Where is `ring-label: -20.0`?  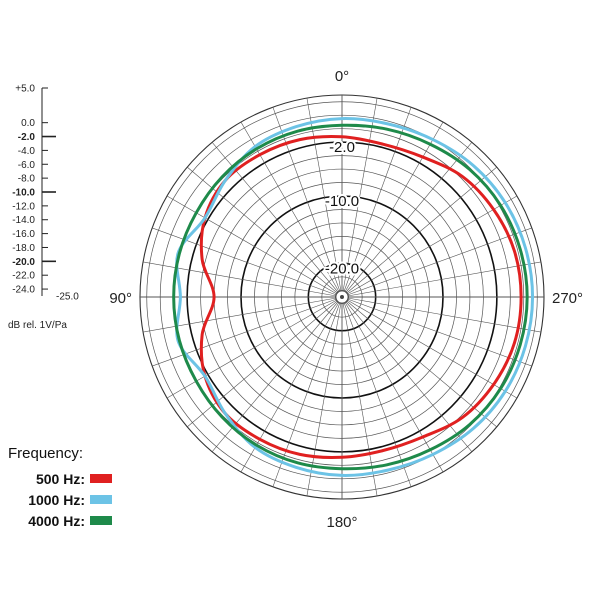
ring-label: -20.0 is located at coordinates (342, 268).